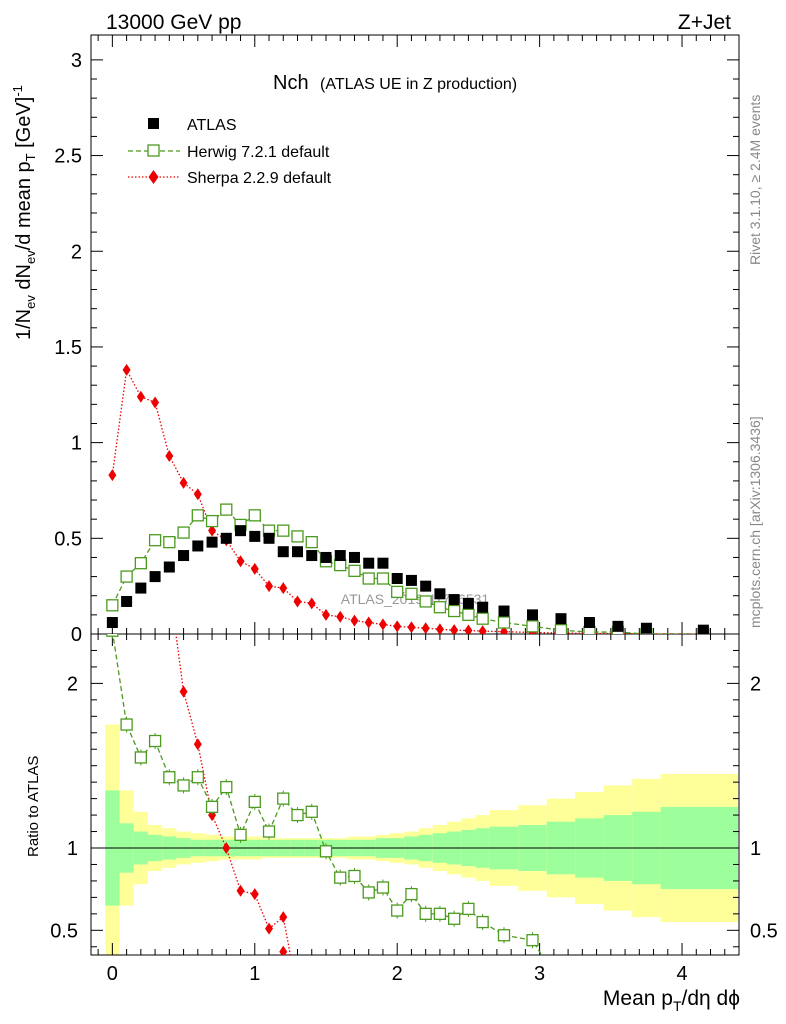  I want to click on legend-atlas-label: ATLAS, so click(212, 125).